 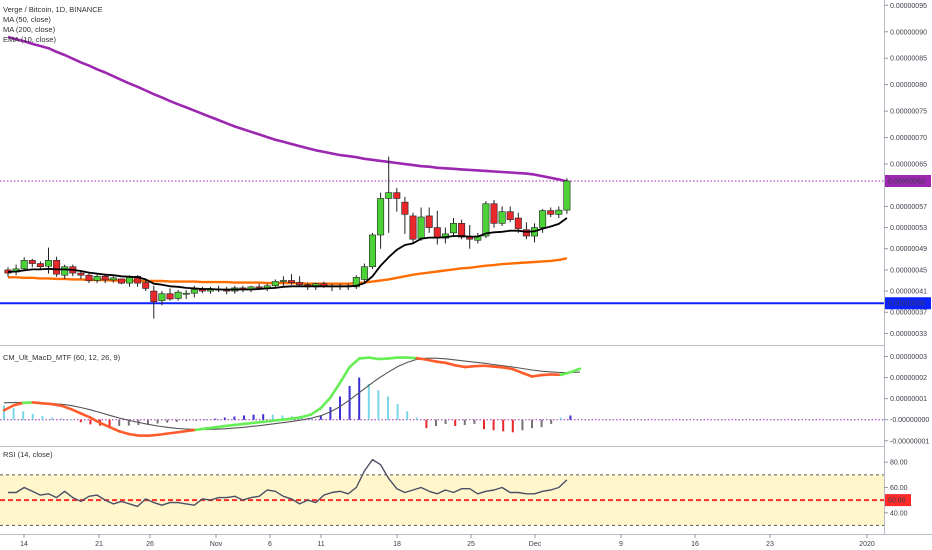 I want to click on legend-ma200: MA (200, close), so click(x=29, y=29).